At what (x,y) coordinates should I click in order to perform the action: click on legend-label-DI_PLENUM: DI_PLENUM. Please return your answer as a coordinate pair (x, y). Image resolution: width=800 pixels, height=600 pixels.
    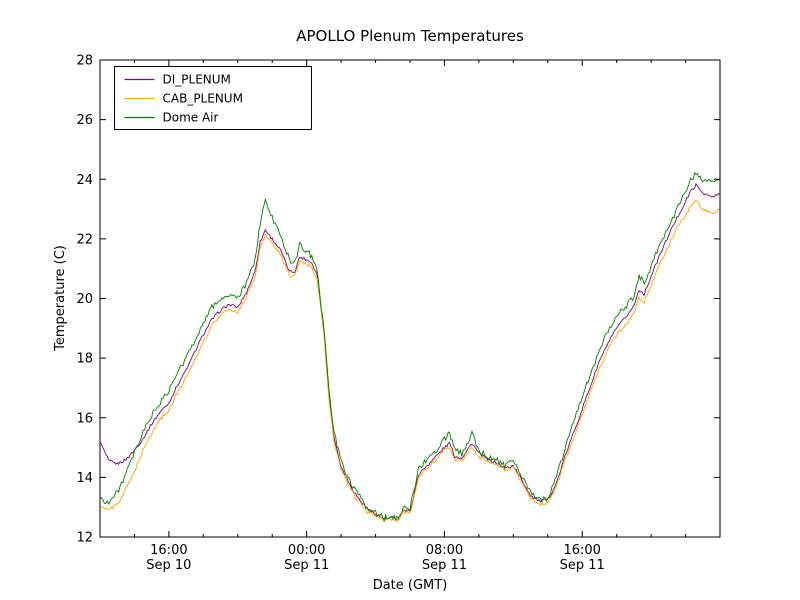
    Looking at the image, I should click on (197, 80).